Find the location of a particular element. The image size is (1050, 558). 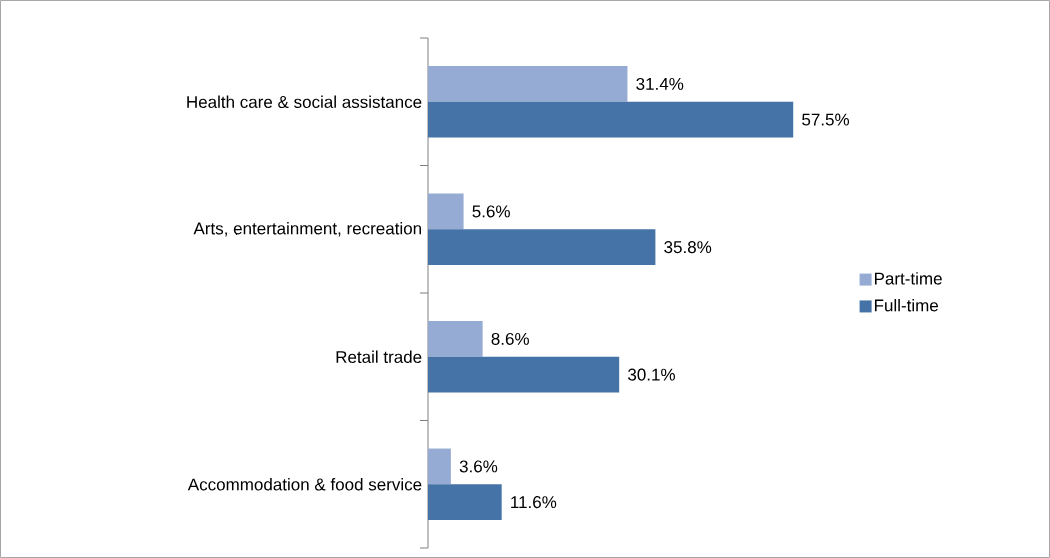

y-tick-label: Accommodation & food service is located at coordinates (304, 484).